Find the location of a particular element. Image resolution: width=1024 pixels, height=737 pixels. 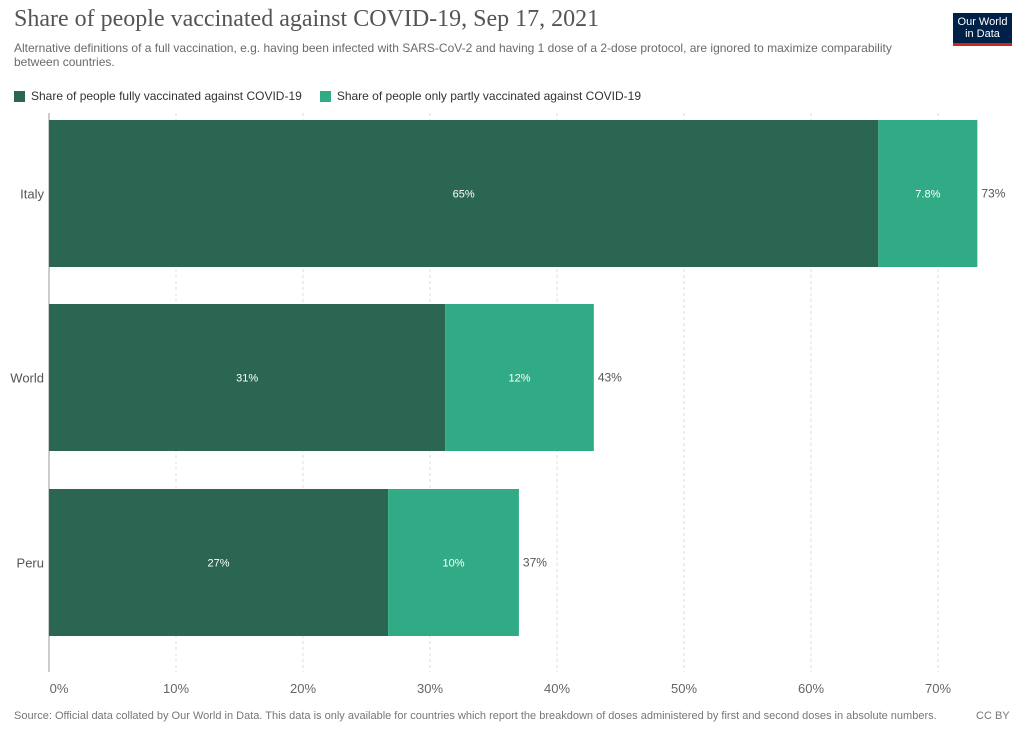

bar-value-label-world-fully: 31% is located at coordinates (247, 379).